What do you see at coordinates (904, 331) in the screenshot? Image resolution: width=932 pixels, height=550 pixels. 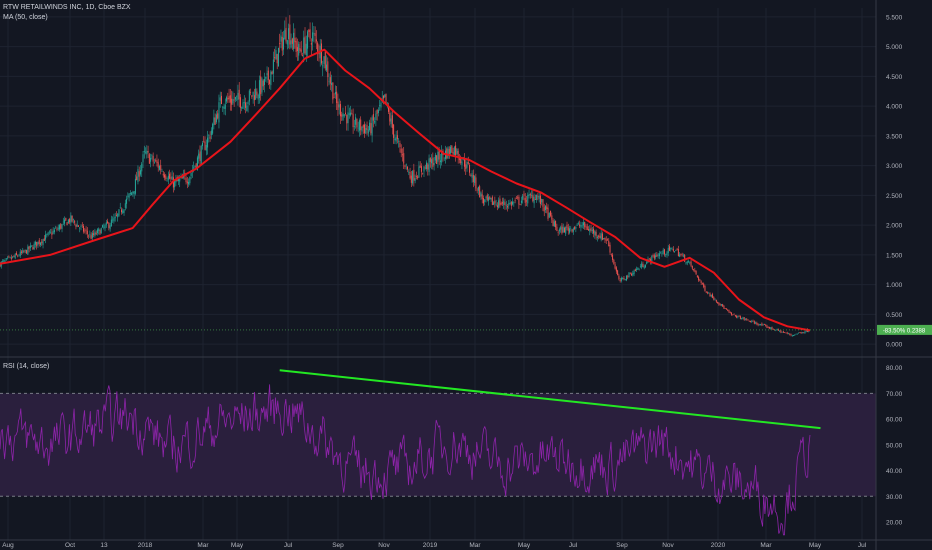 I see `last-price-label: -83.50% 0.2388` at bounding box center [904, 331].